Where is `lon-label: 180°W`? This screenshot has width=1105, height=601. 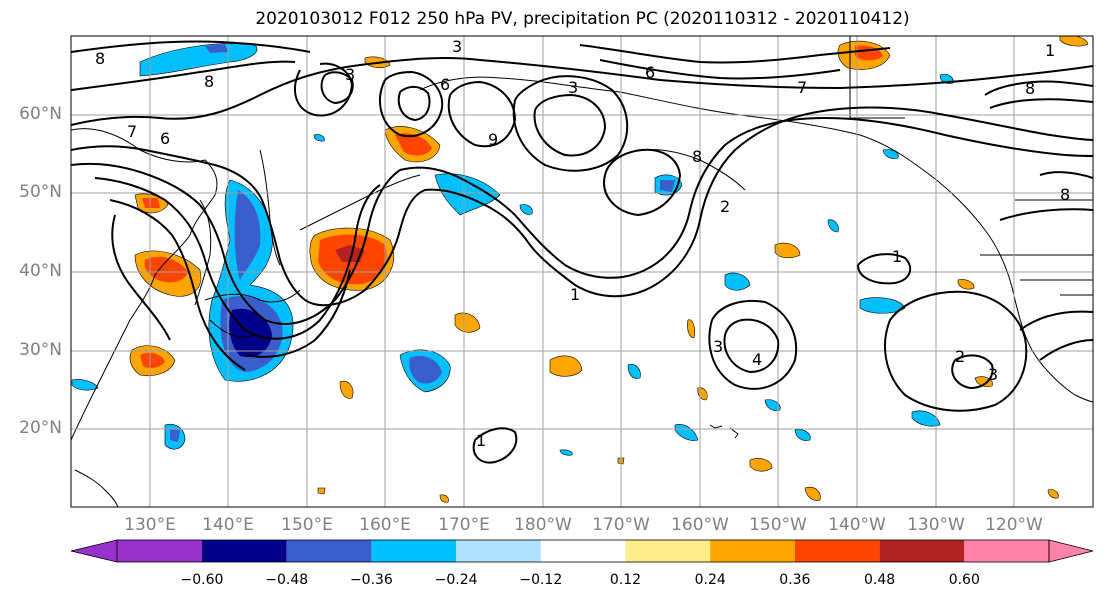 lon-label: 180°W is located at coordinates (543, 525).